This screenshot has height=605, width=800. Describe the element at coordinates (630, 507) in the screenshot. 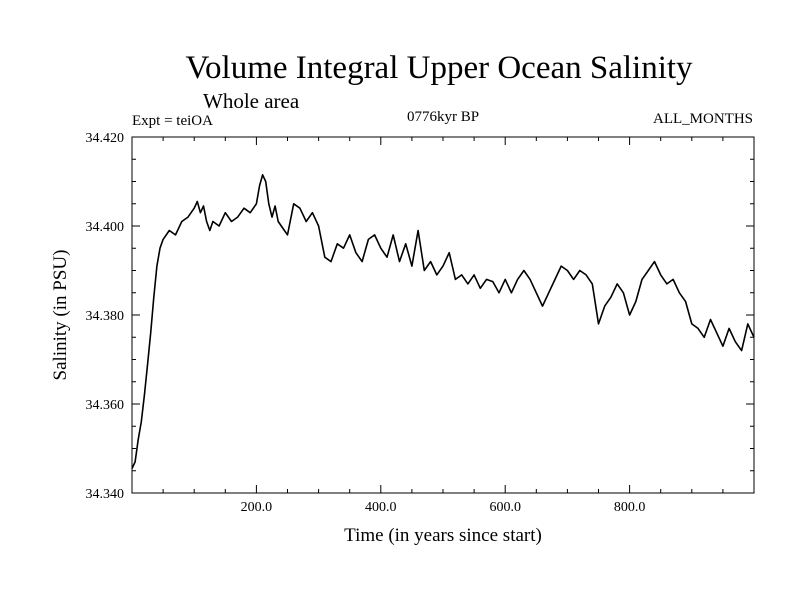

I see `x-tick-label: 800.0` at that location.